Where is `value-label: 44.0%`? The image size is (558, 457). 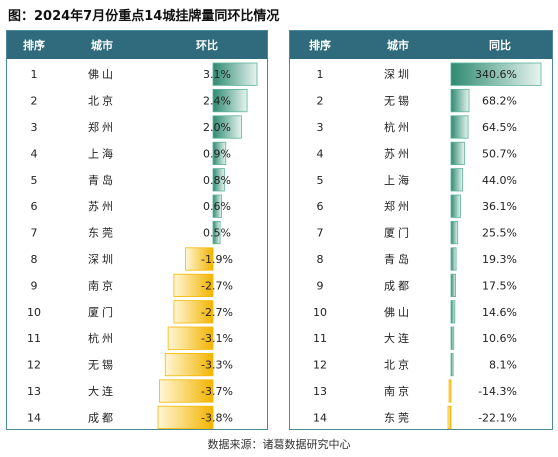 value-label: 44.0% is located at coordinates (499, 180).